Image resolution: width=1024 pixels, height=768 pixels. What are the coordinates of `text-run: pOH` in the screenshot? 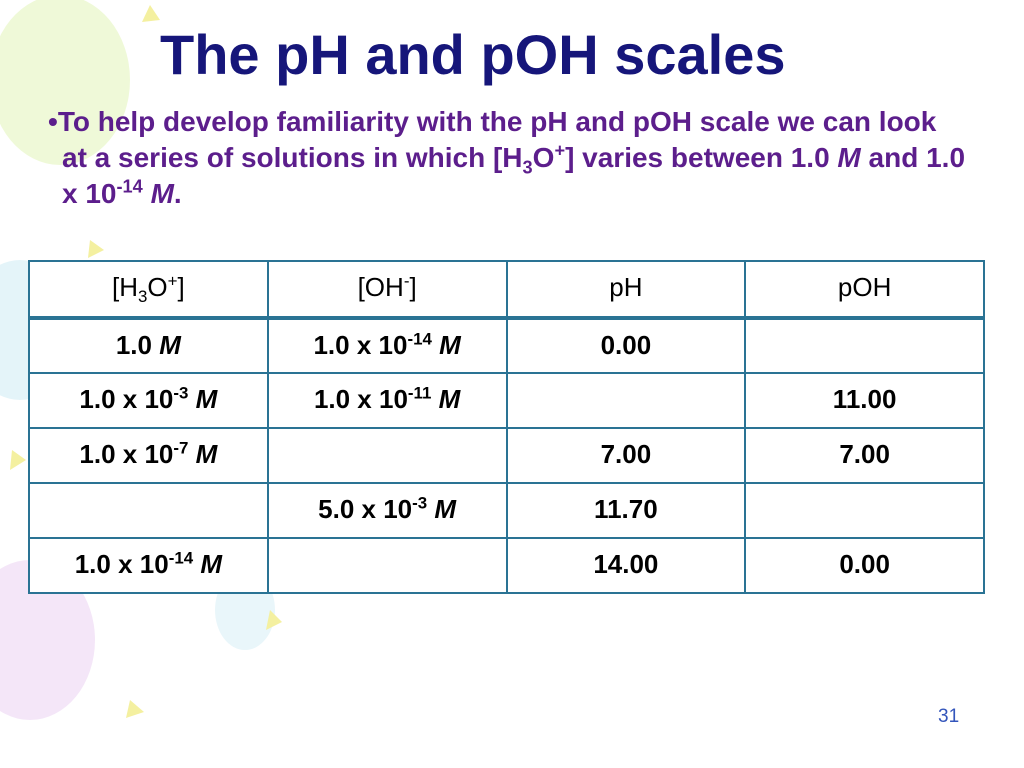 It's located at (864, 287).